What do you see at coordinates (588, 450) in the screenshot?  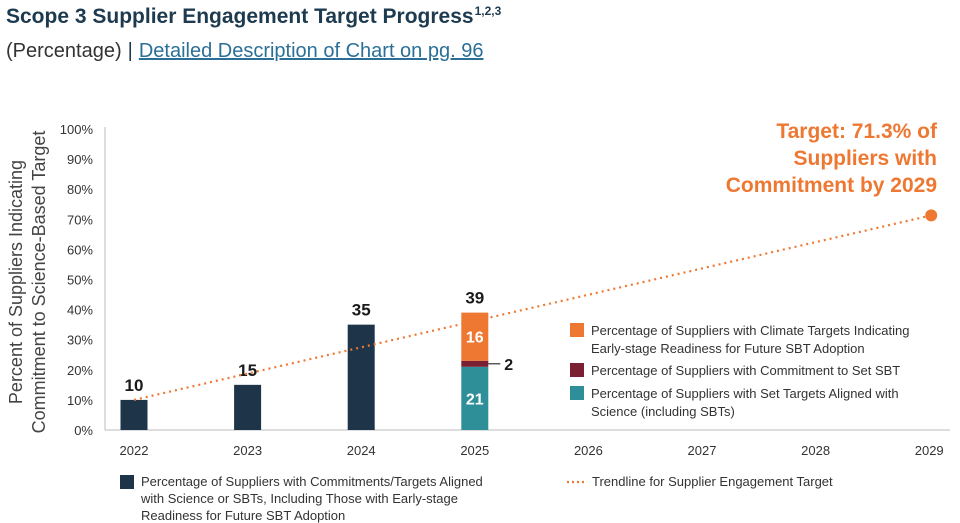 I see `x-tick-label: 2026` at bounding box center [588, 450].